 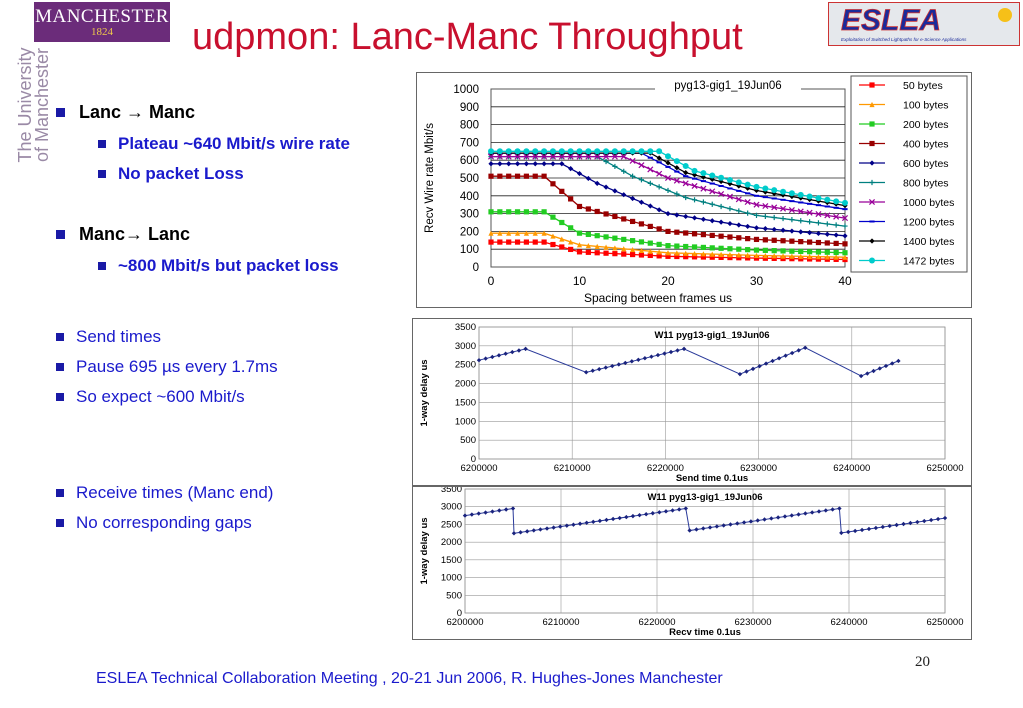 What do you see at coordinates (704, 497) in the screenshot?
I see `chart-title: W11 pyg13-gig1_19Jun06` at bounding box center [704, 497].